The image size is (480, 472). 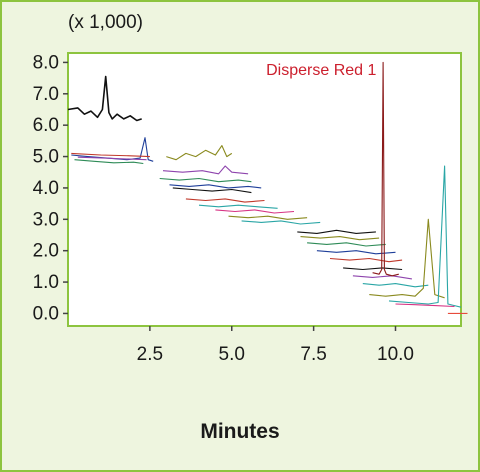 What do you see at coordinates (313, 354) in the screenshot?
I see `x-tick-label: 7.5` at bounding box center [313, 354].